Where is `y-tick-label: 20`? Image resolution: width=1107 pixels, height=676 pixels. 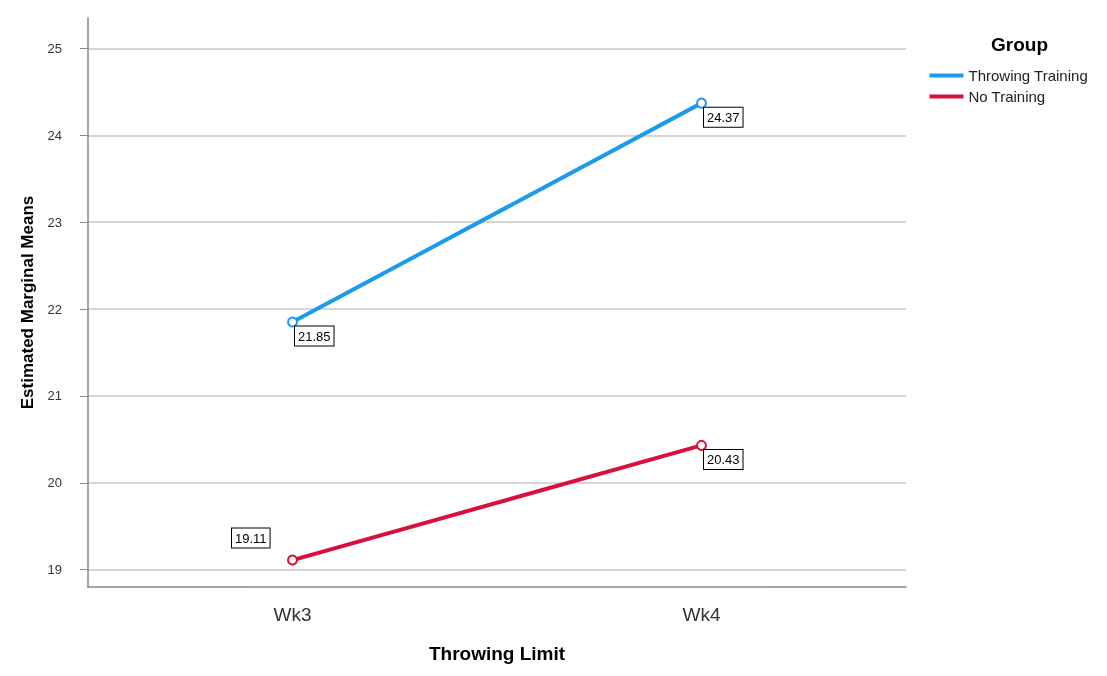
y-tick-label: 20 is located at coordinates (54, 483).